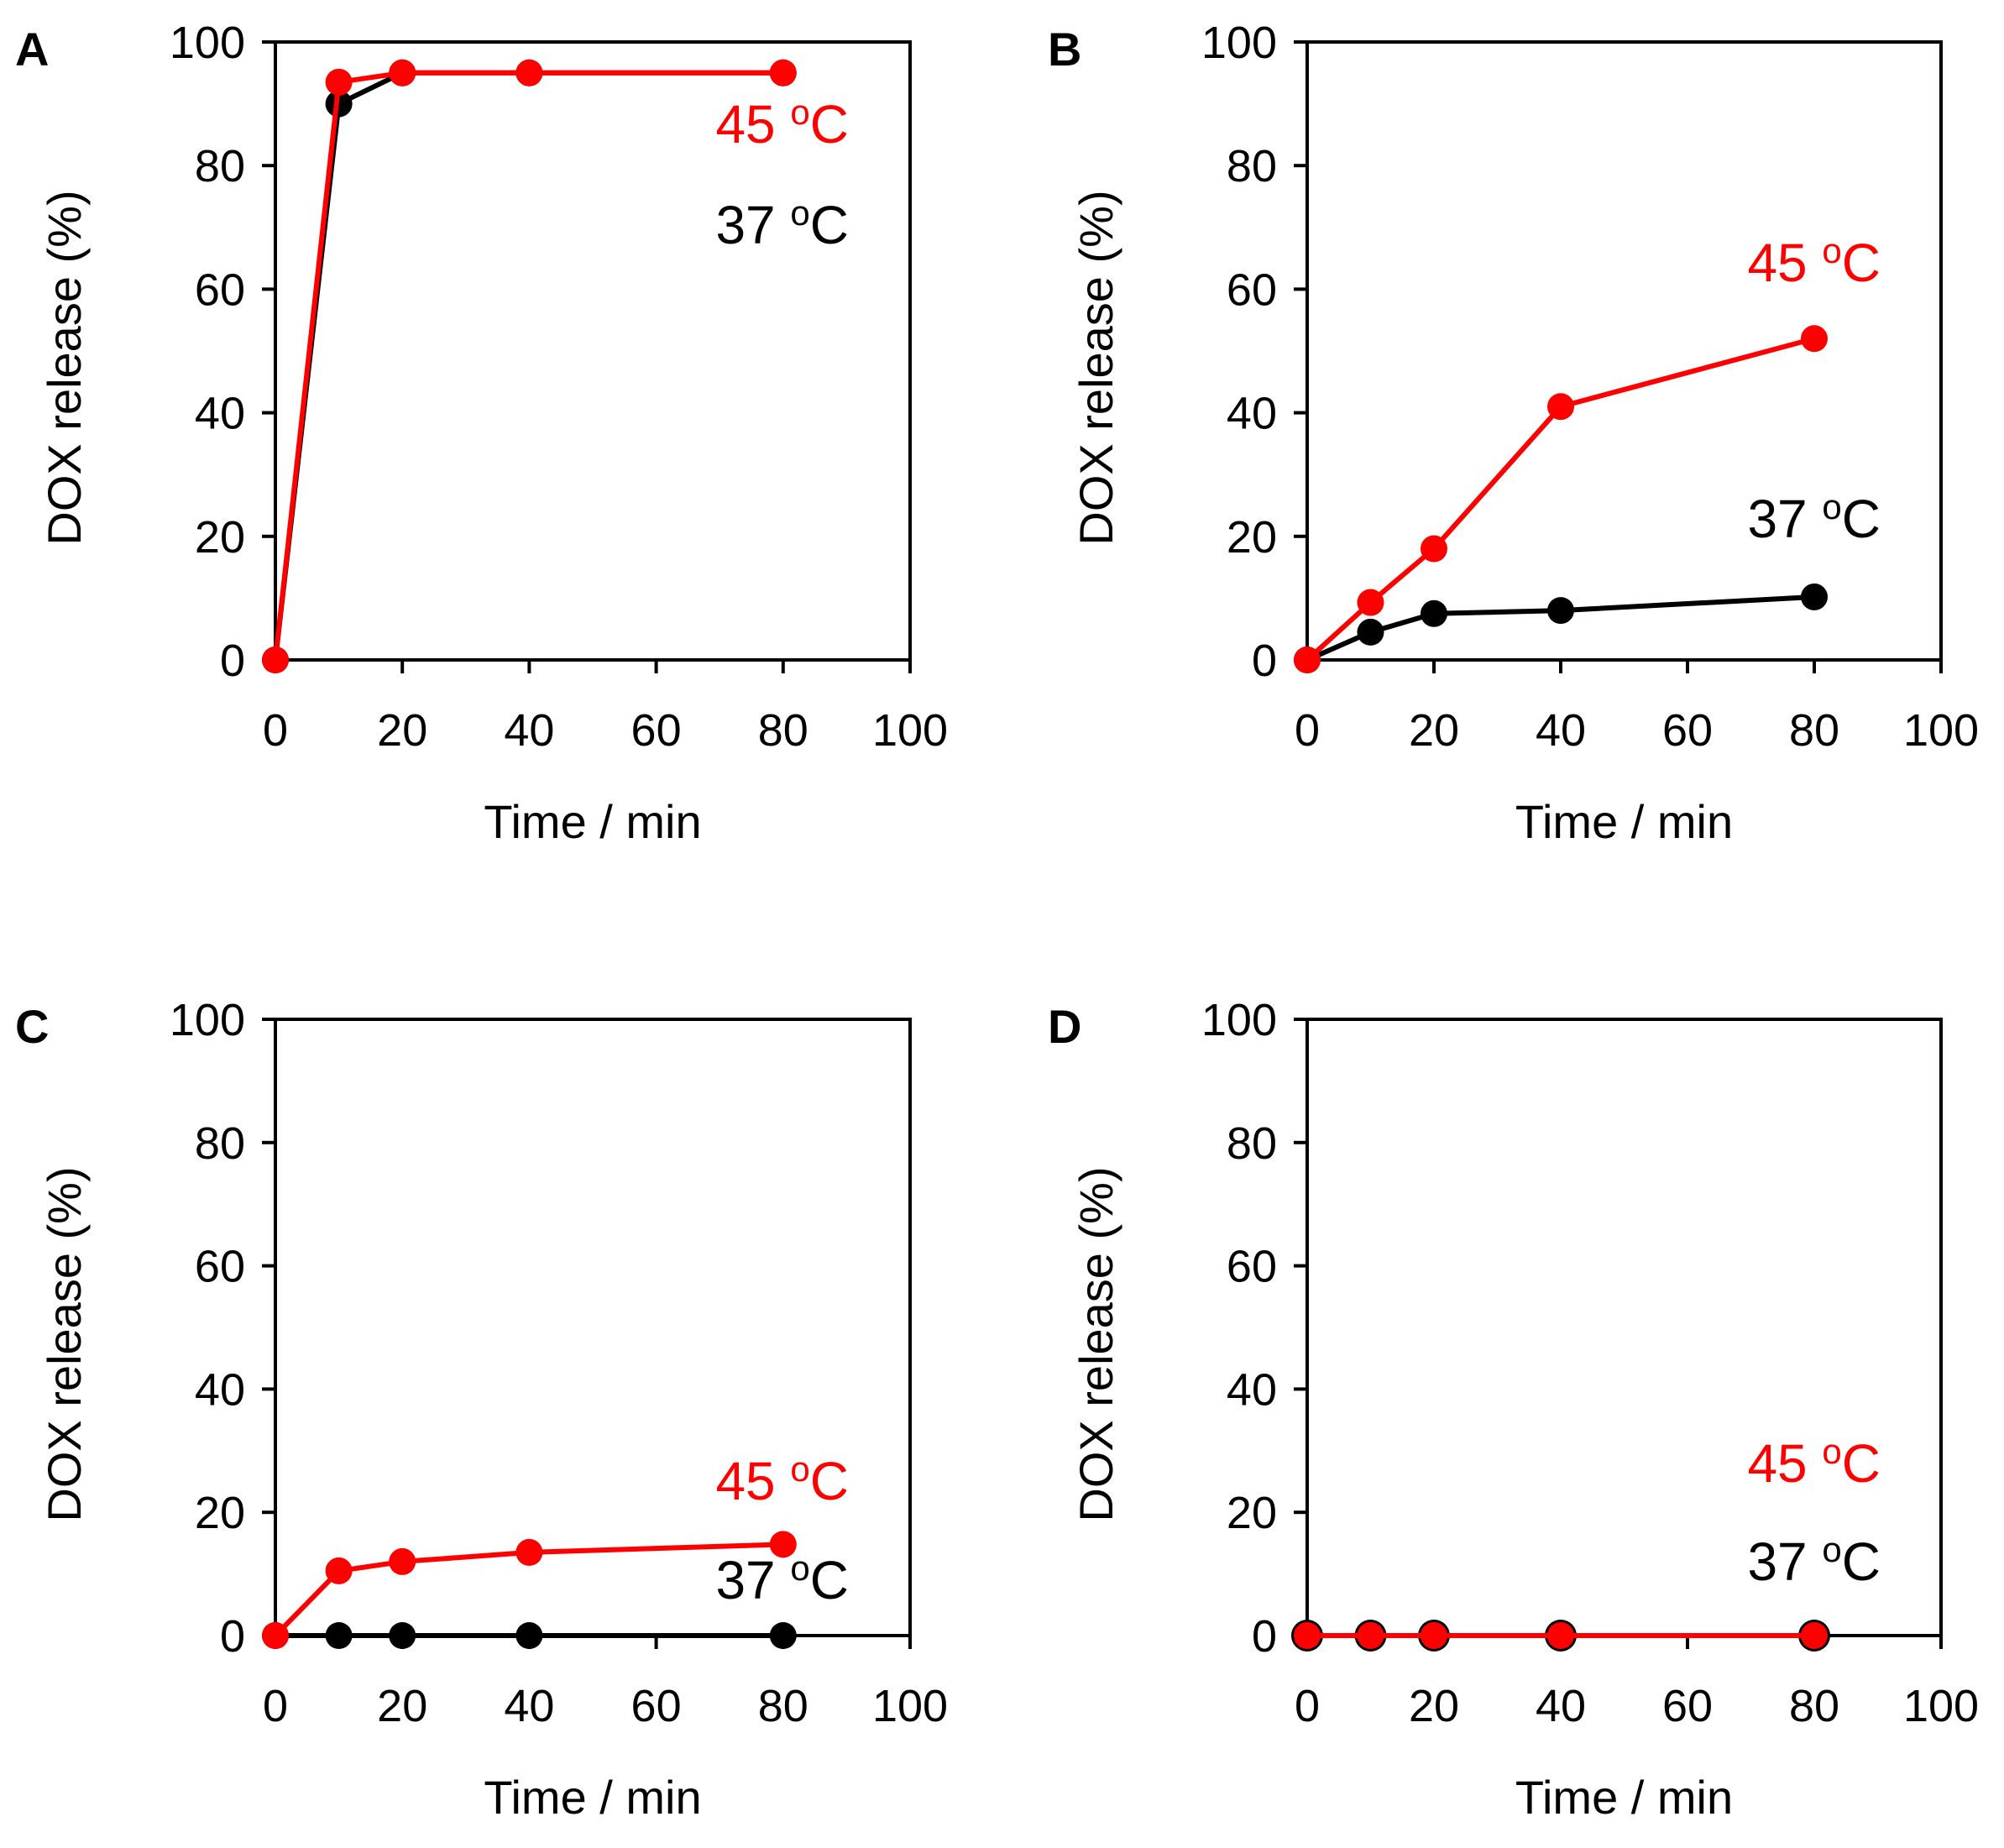 The width and height of the screenshot is (2004, 1848). Describe the element at coordinates (32, 1026) in the screenshot. I see `panel-letter: C` at that location.